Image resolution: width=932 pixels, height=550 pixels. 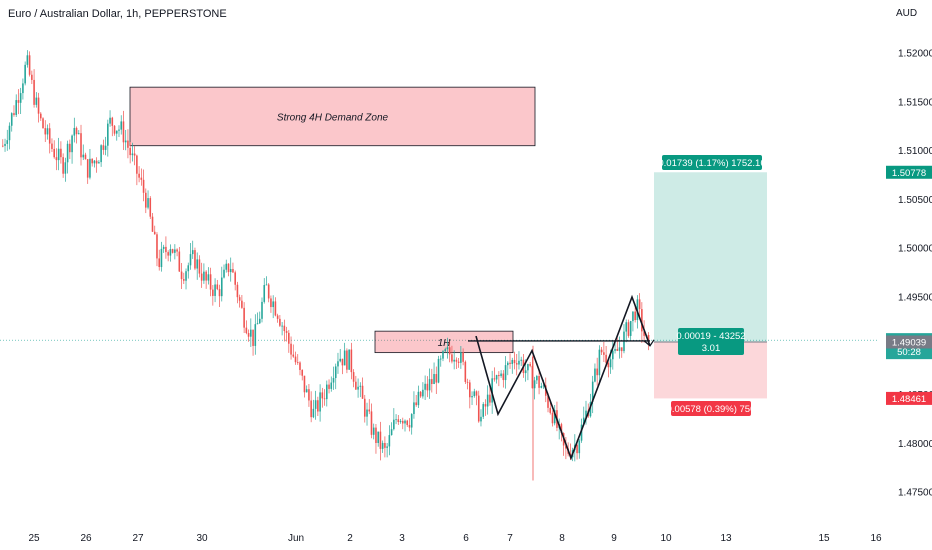 I want to click on x-tick-label: 7, so click(x=510, y=538).